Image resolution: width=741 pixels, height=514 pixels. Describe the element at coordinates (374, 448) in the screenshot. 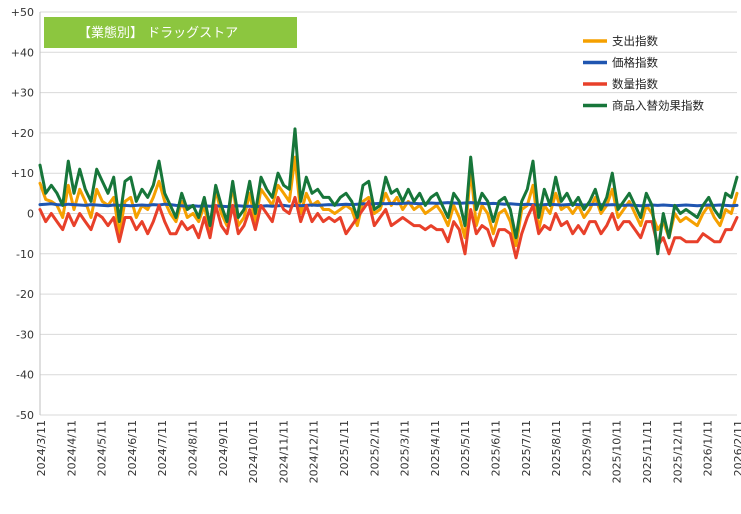

I see `x-tick-label: 2025/2/11` at that location.